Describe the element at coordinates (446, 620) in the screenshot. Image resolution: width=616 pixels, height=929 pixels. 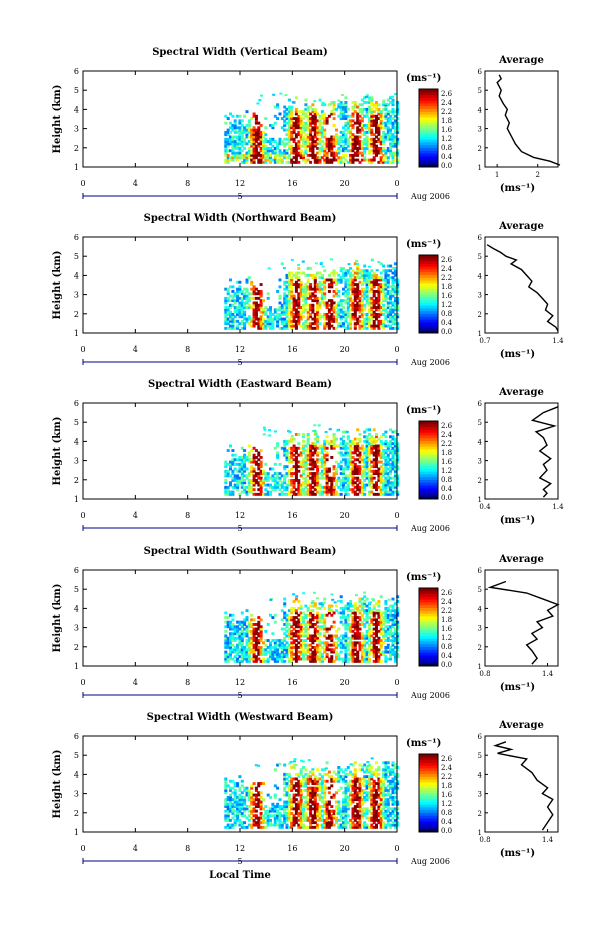
I see `colorbar-tick-label: 1.8` at that location.